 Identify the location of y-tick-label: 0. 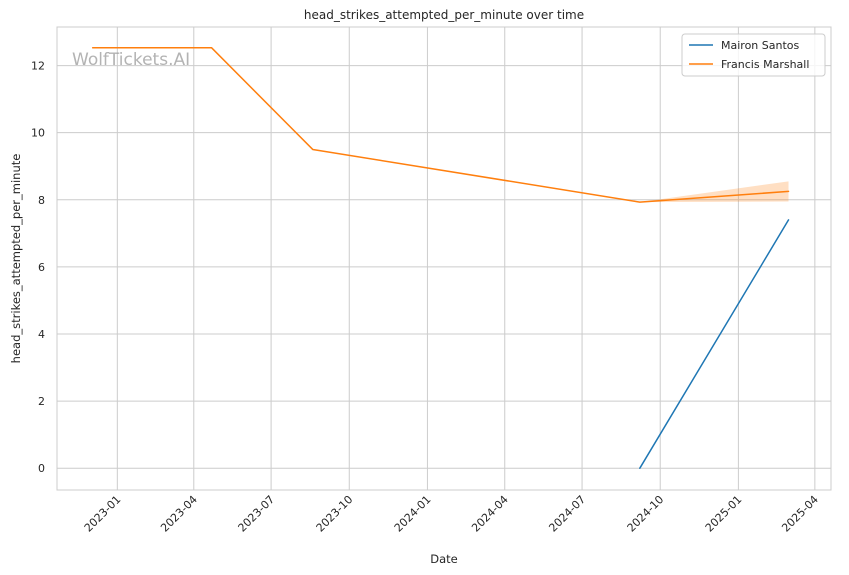
(41, 468).